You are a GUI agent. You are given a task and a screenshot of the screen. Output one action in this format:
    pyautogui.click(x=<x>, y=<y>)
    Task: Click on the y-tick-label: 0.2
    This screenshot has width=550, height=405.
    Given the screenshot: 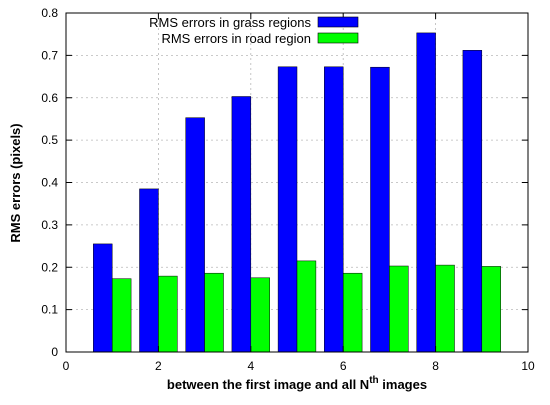 What is the action you would take?
    pyautogui.click(x=49, y=267)
    